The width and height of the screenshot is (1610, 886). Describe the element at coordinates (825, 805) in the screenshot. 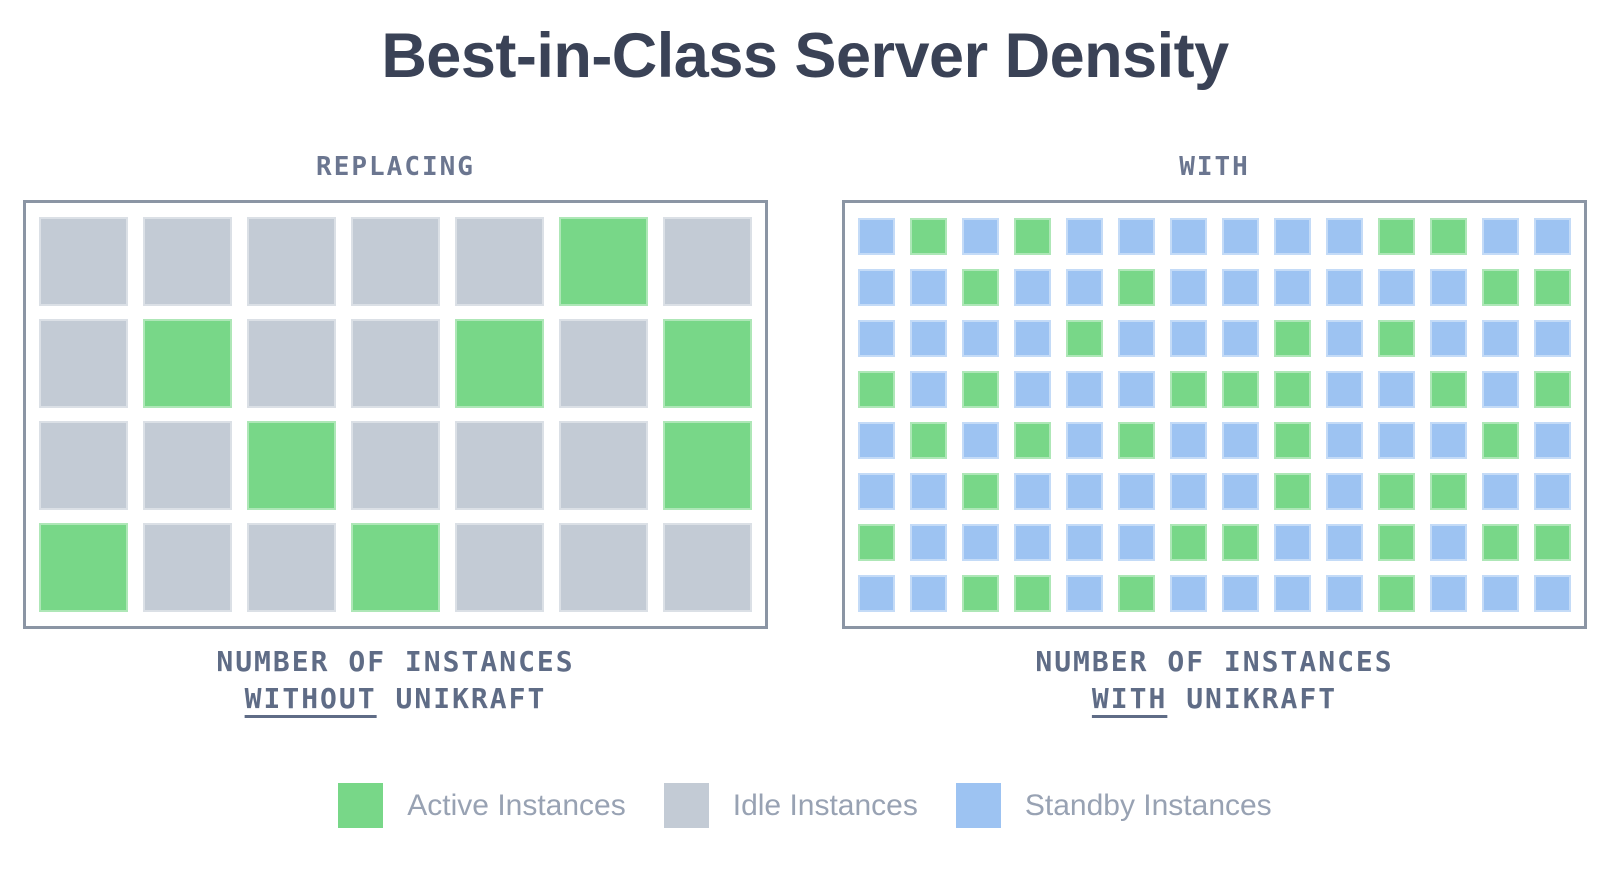

I see `legend-label-idle: Idle Instances` at that location.